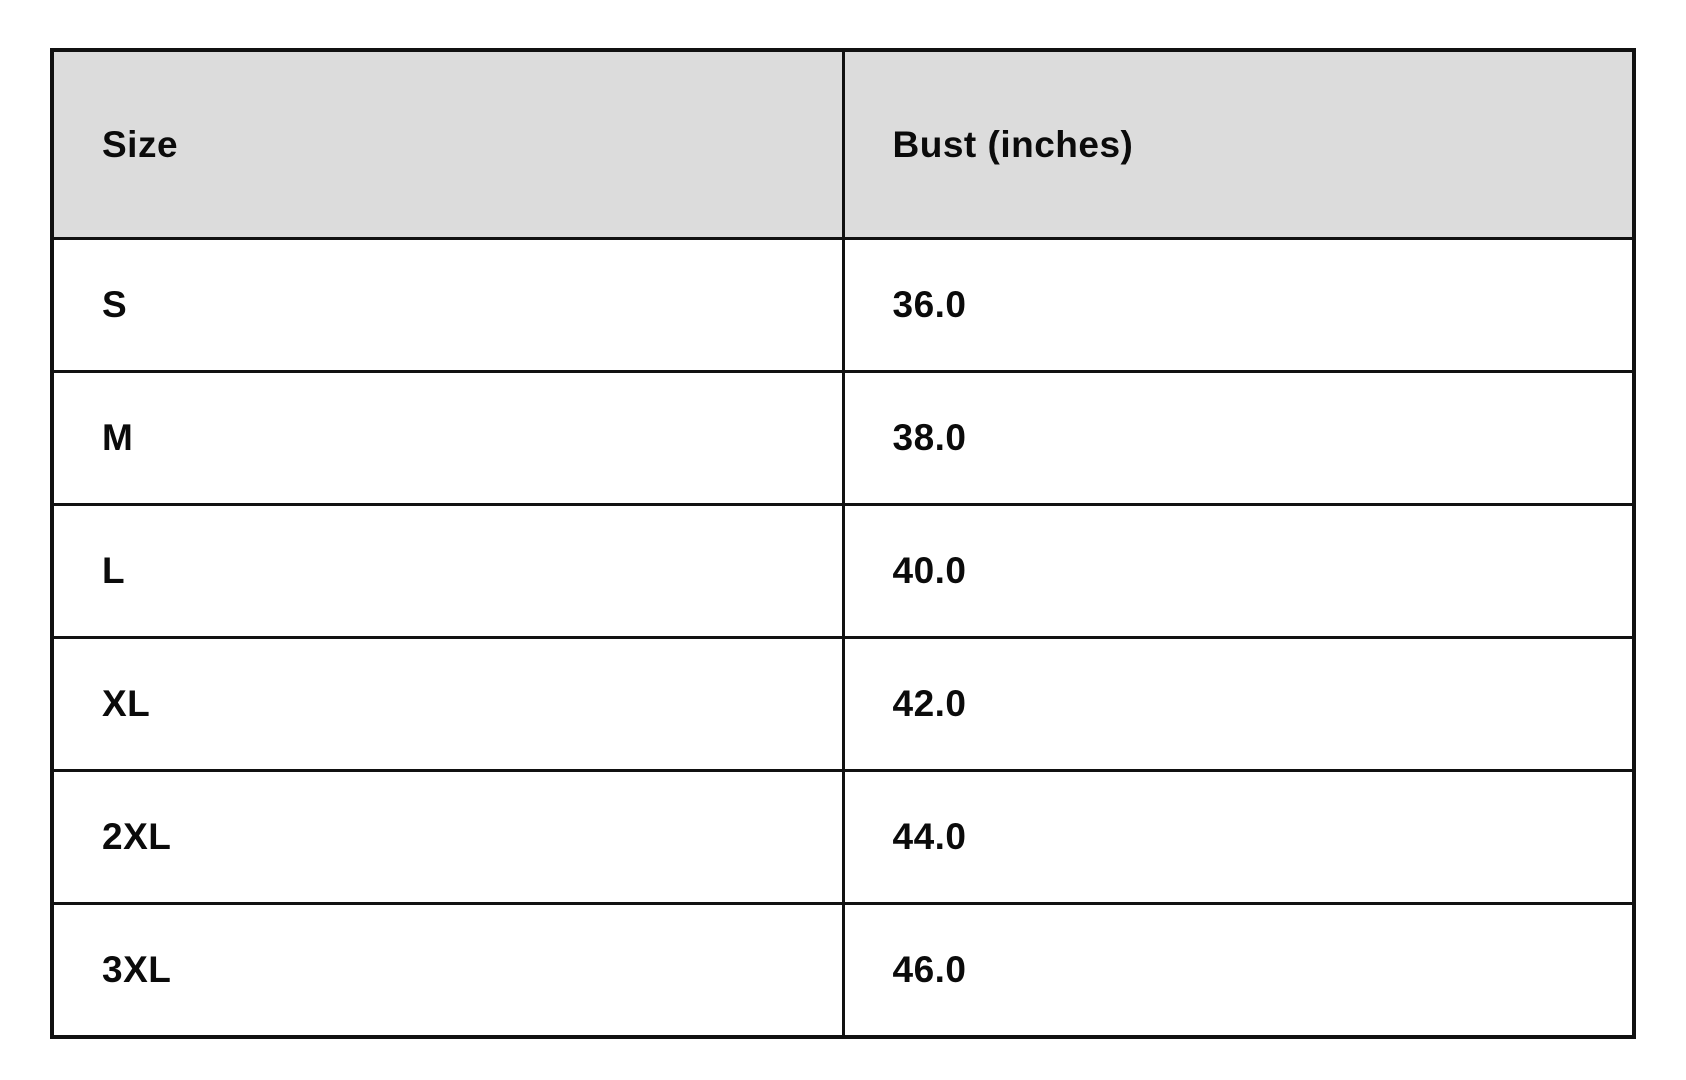 Image resolution: width=1686 pixels, height=1080 pixels. Describe the element at coordinates (1238, 571) in the screenshot. I see `bust-cell: 40.0` at that location.